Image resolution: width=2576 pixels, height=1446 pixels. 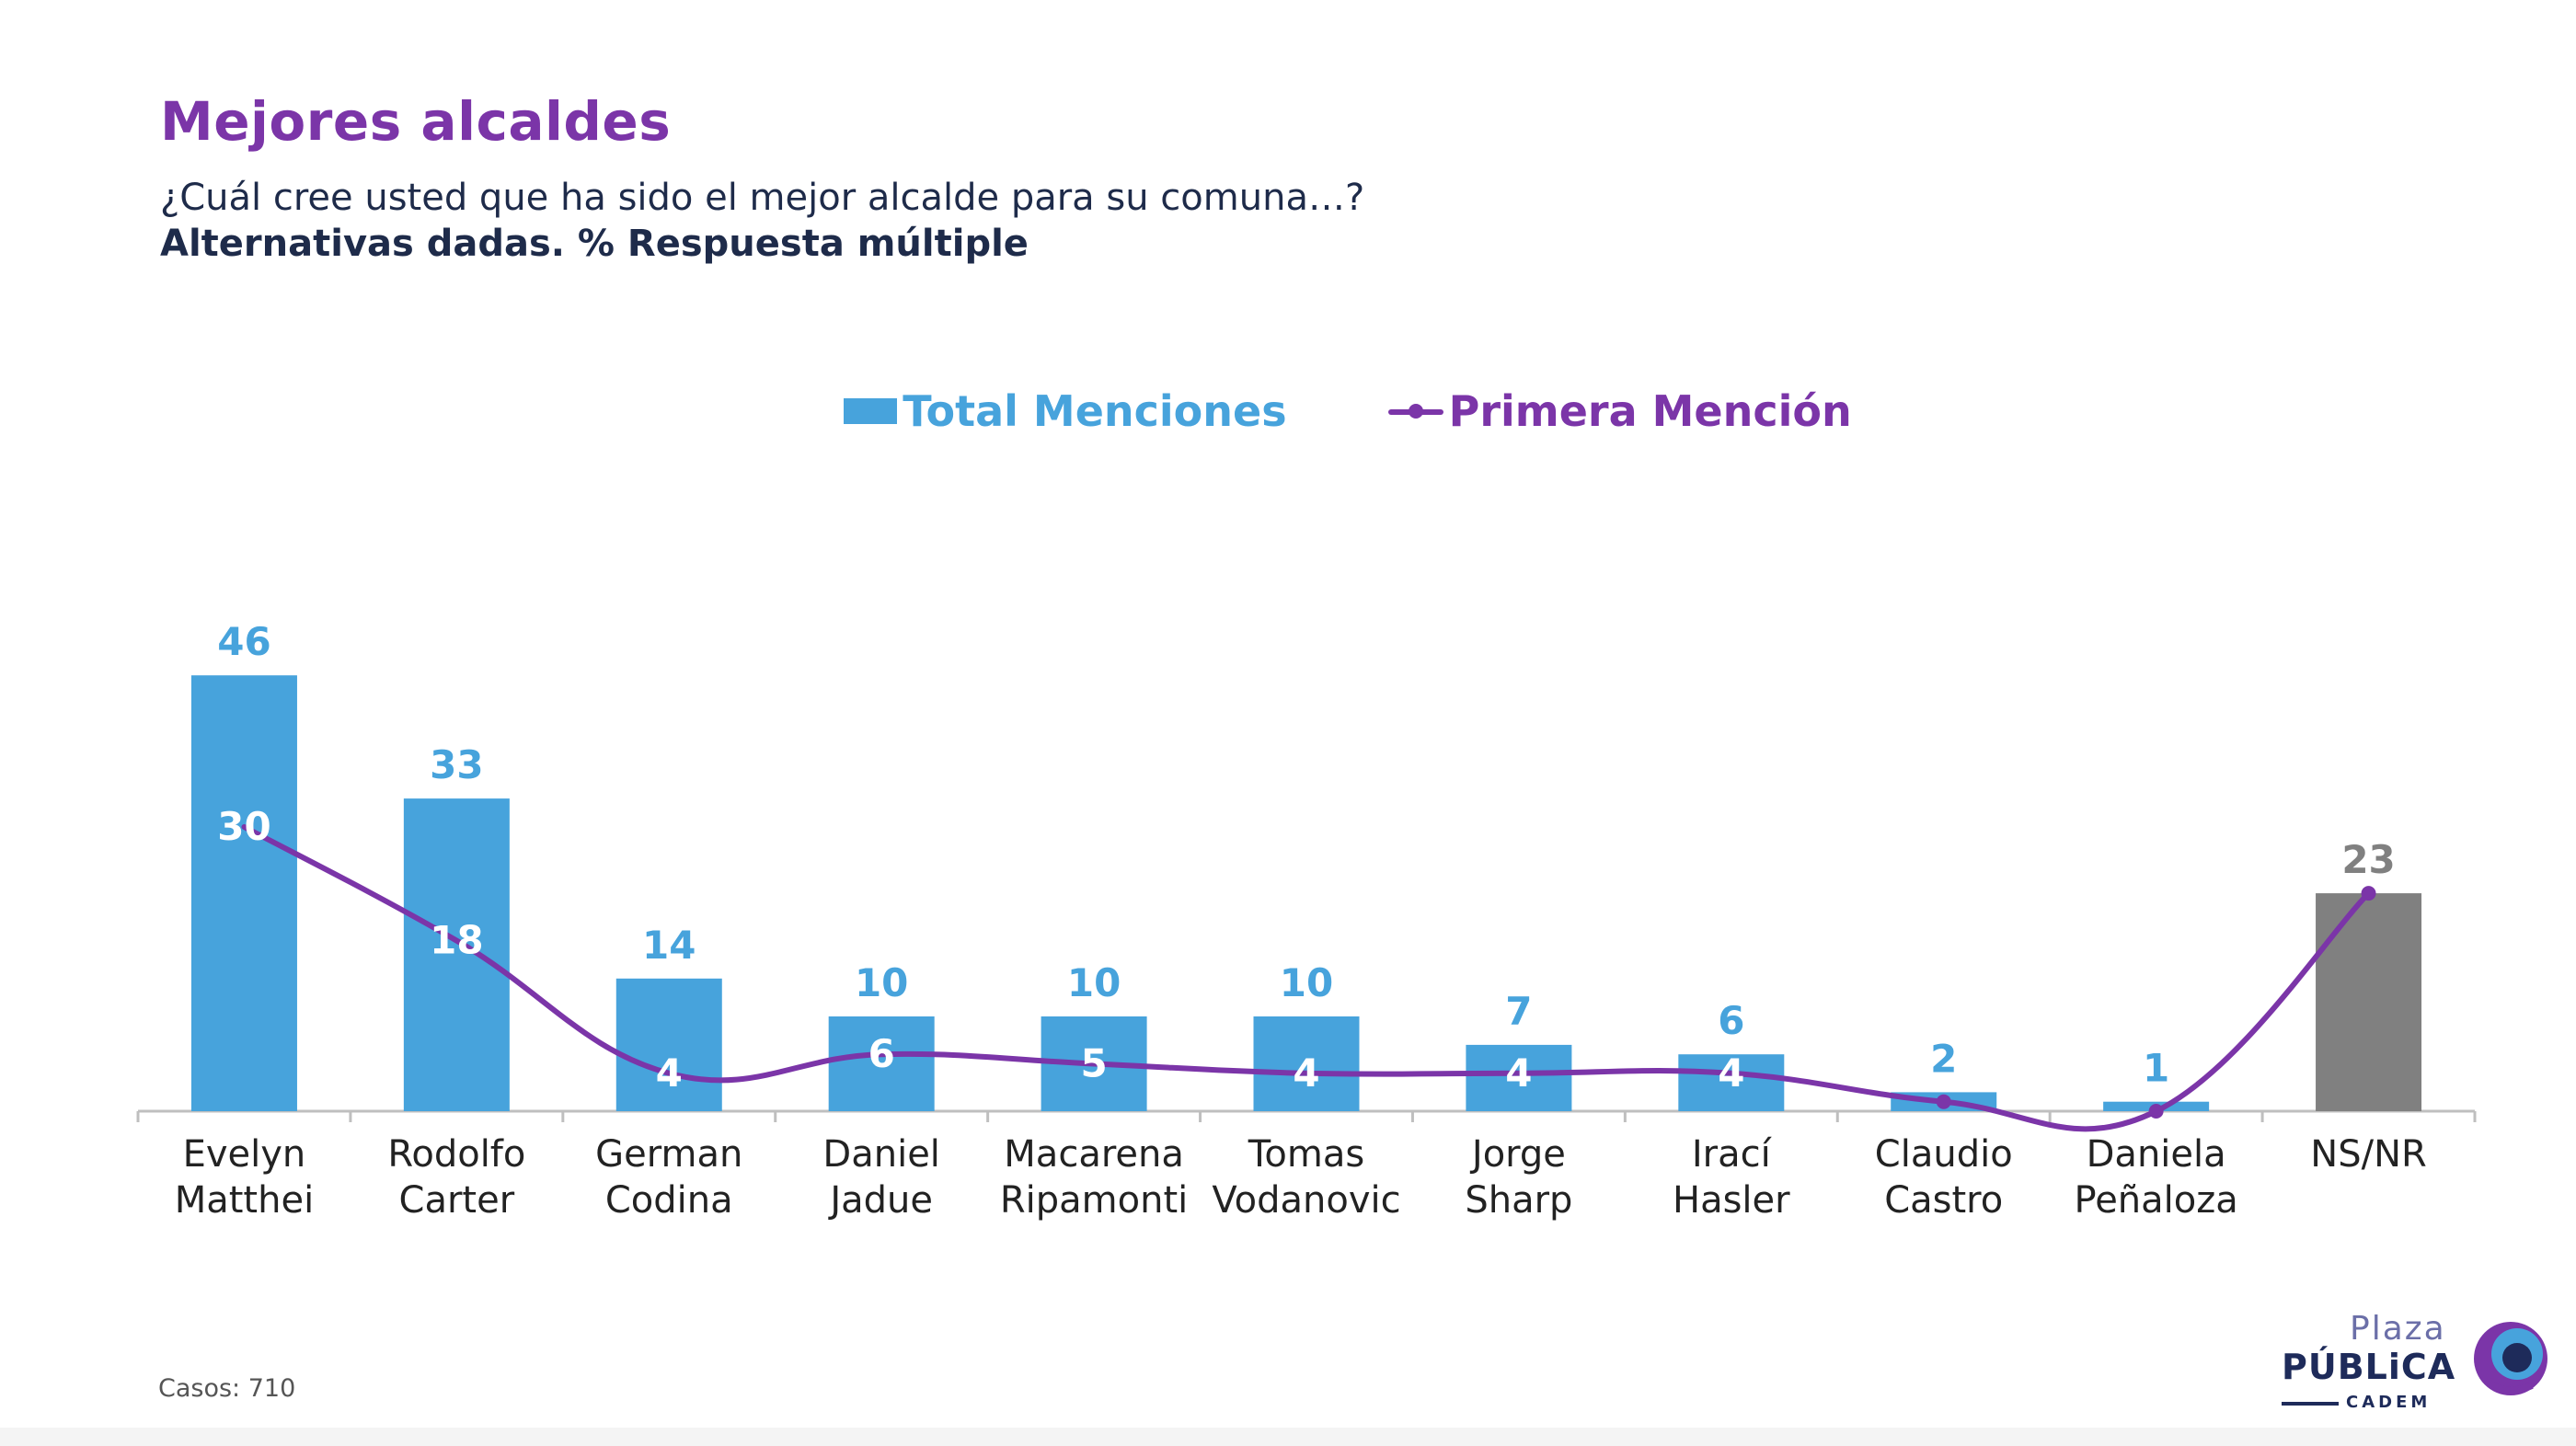 I want to click on category-label: Claudio, so click(x=1944, y=1154).